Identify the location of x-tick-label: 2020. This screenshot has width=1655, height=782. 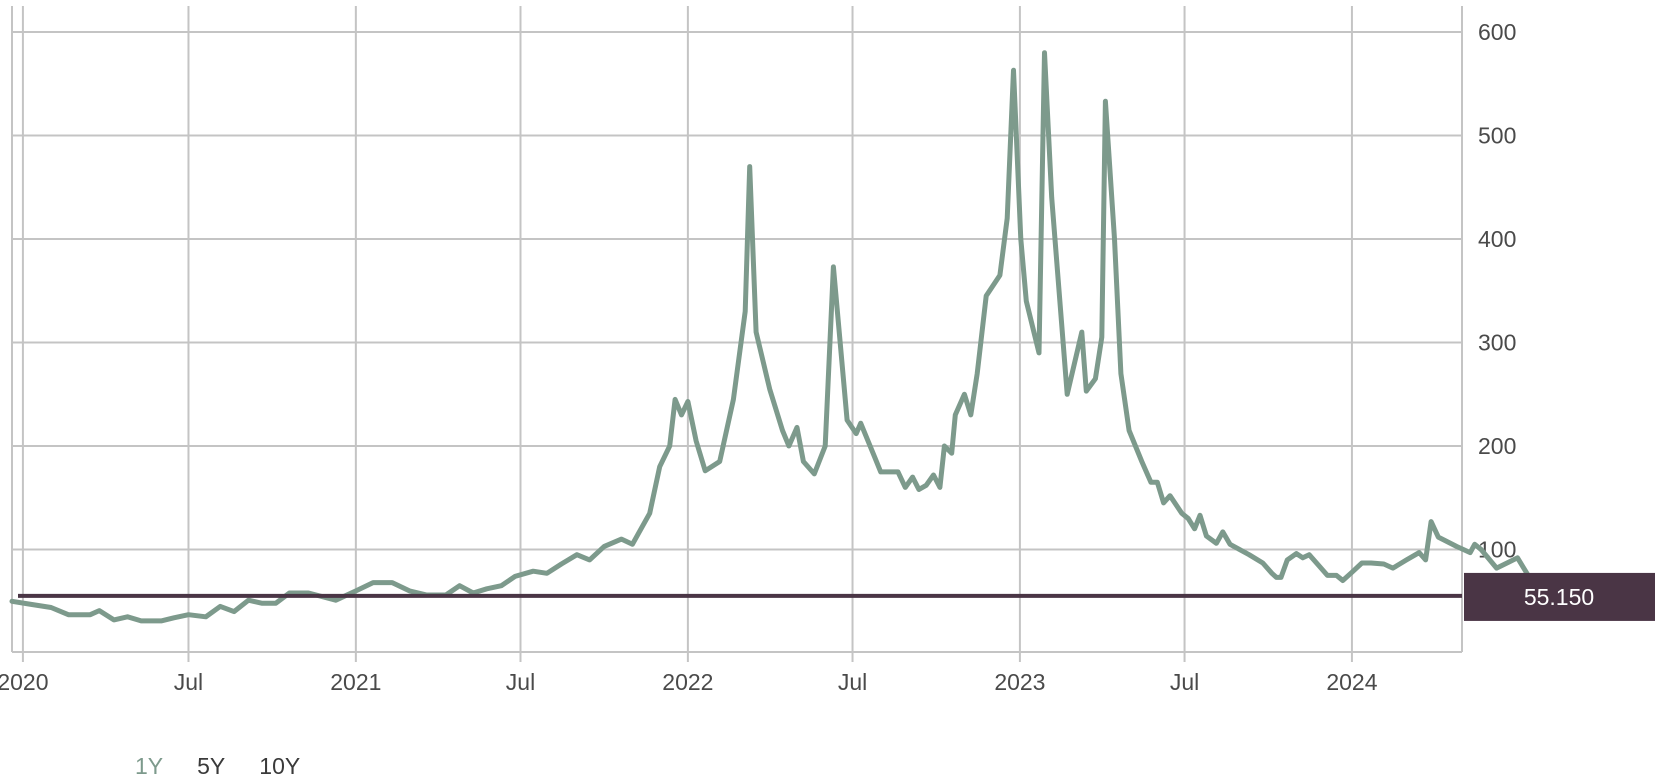
(24, 682).